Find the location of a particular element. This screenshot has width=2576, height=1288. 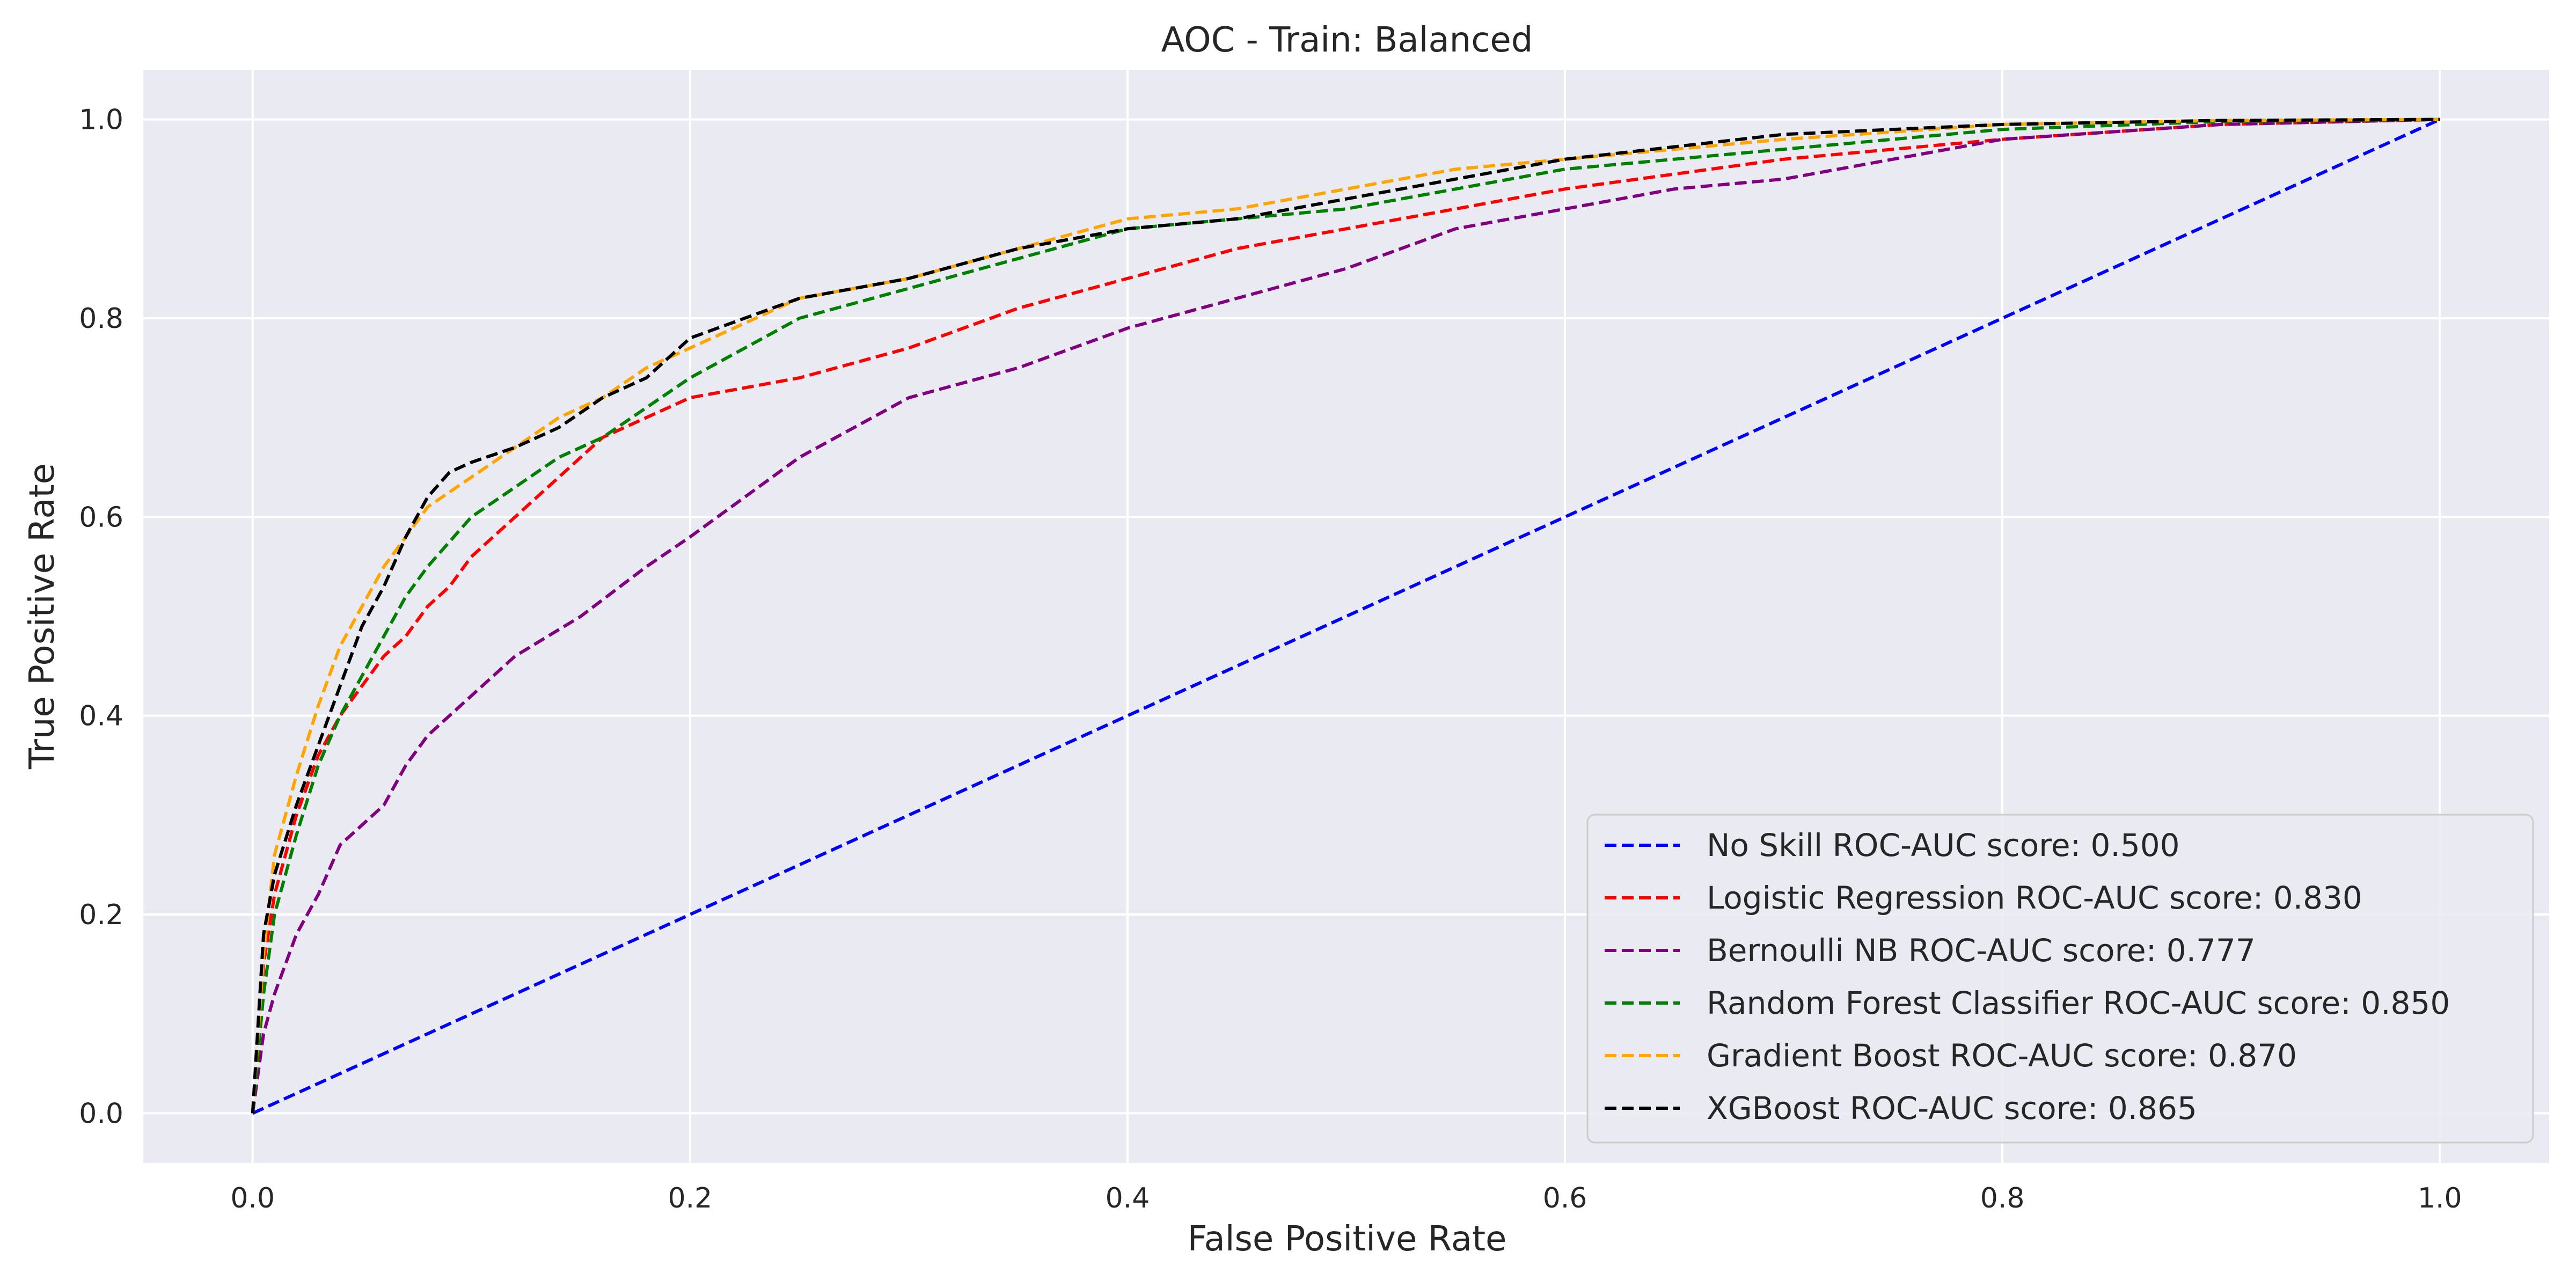

legend-label-2: Bernoulli NB ROC-AUC score: 0.777 is located at coordinates (1981, 950).